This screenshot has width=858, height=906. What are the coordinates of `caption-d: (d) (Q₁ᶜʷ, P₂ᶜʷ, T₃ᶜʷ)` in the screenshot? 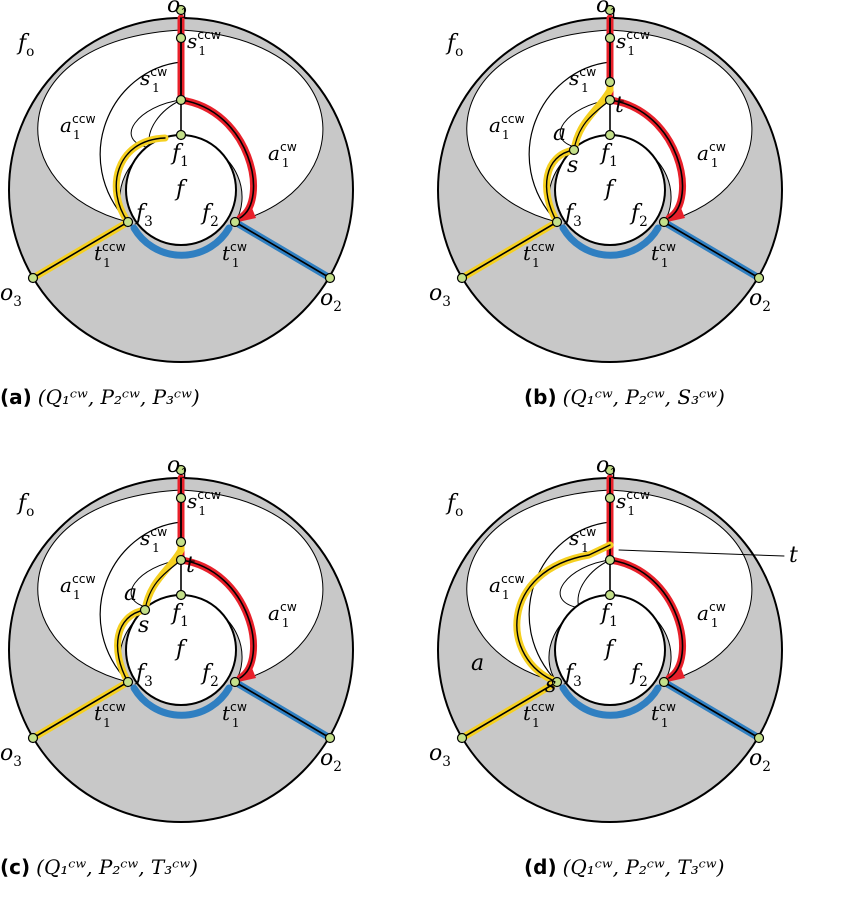 It's located at (624, 867).